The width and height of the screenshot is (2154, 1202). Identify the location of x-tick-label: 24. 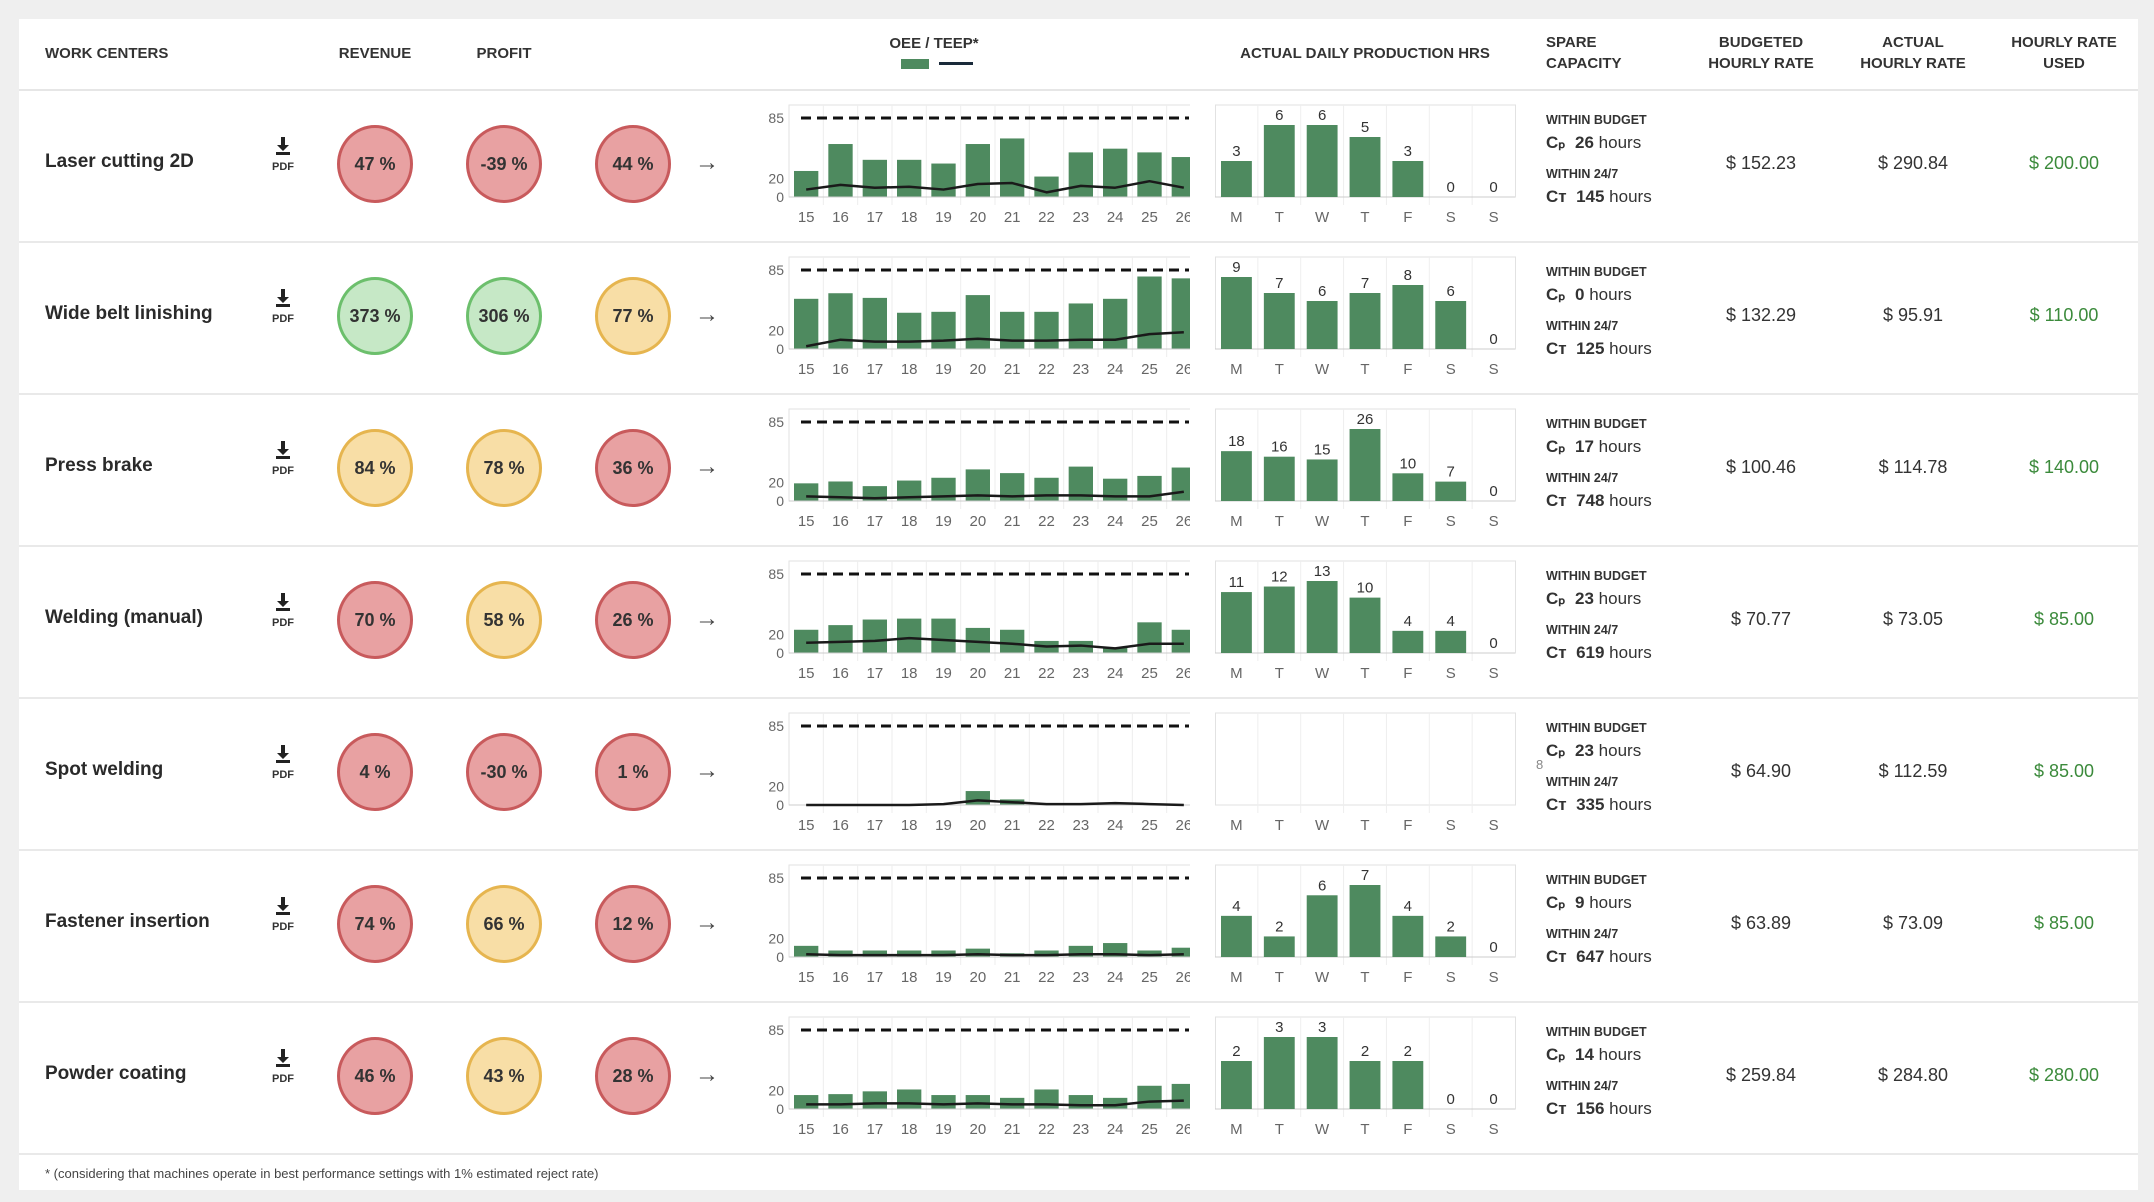
(1115, 977).